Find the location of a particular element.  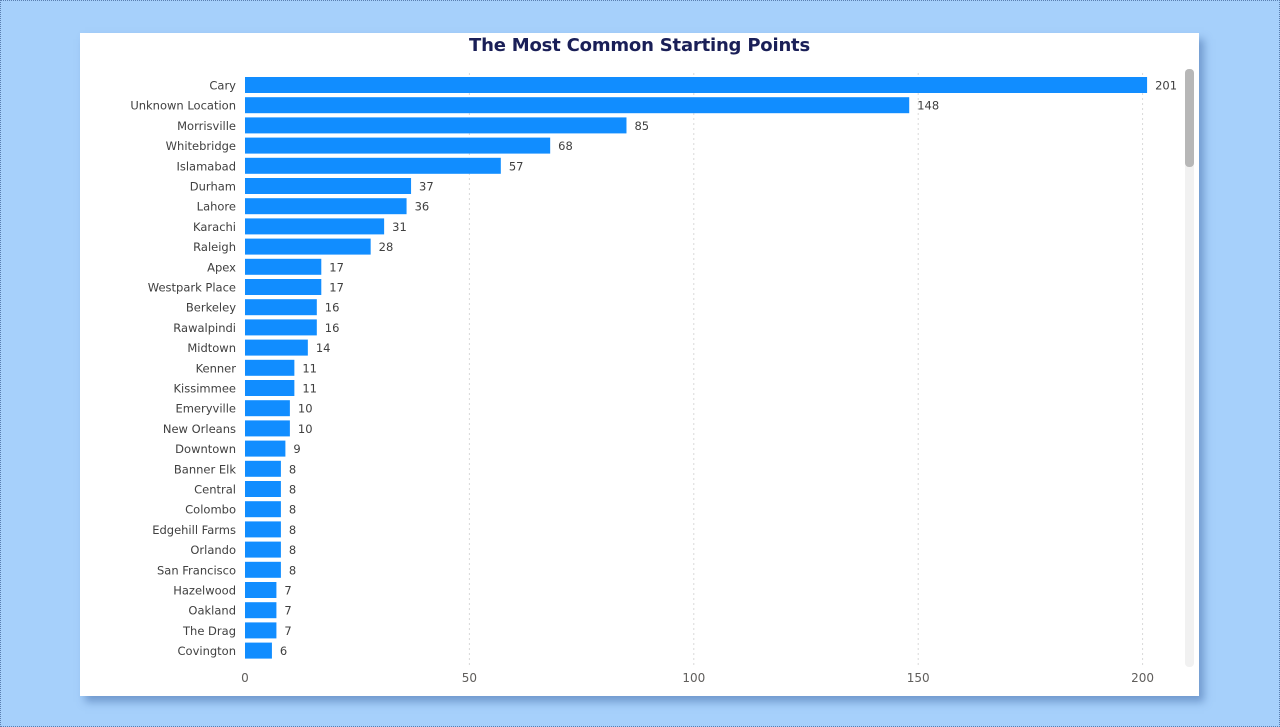

bar-new-orleans is located at coordinates (267, 428).